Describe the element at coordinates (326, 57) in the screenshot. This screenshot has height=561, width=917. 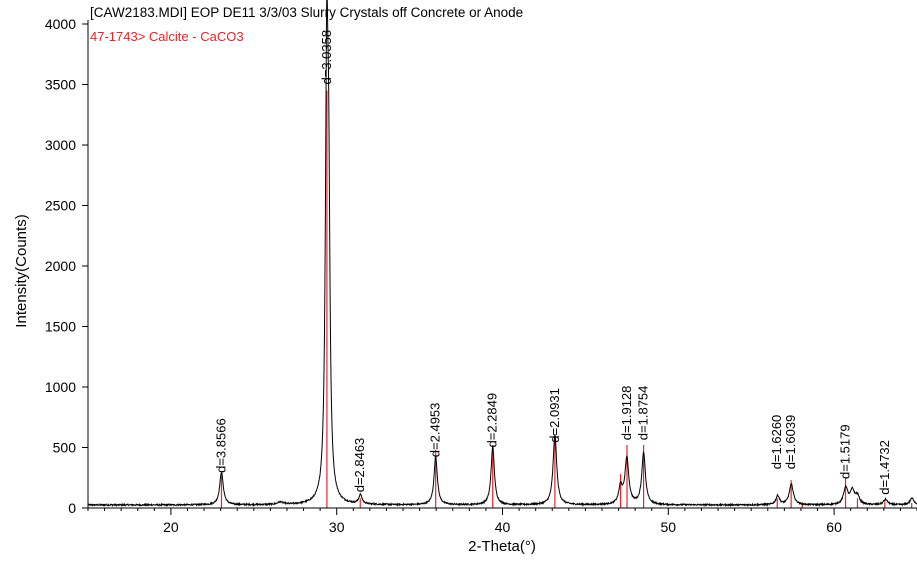
I see `peak-label: d=3.0358` at that location.